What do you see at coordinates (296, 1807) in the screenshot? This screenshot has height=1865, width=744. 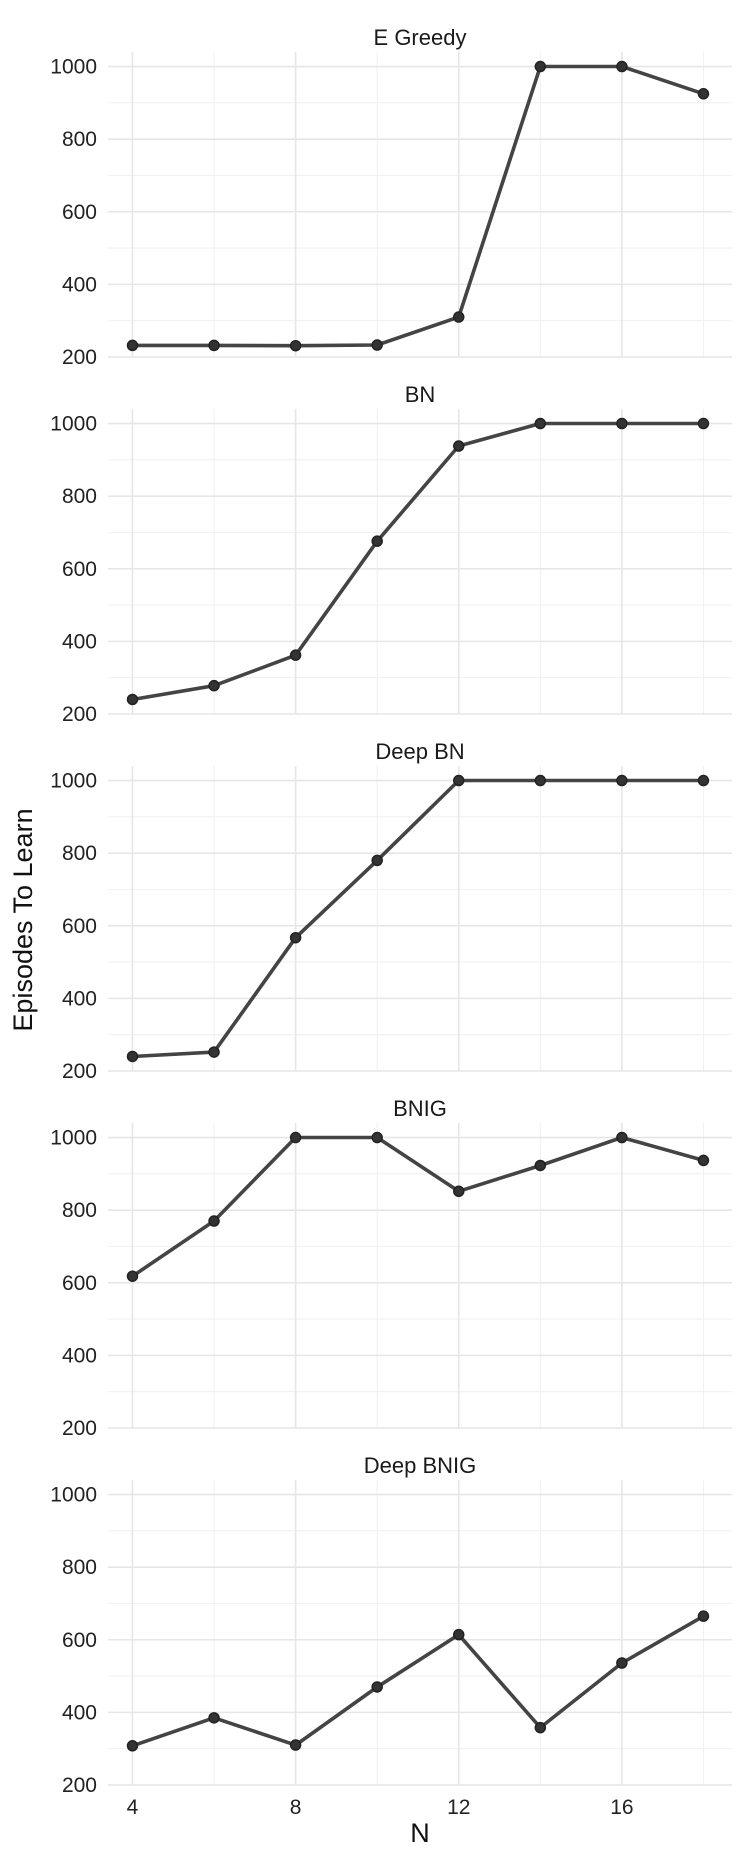 I see `x-tick-label: 8` at bounding box center [296, 1807].